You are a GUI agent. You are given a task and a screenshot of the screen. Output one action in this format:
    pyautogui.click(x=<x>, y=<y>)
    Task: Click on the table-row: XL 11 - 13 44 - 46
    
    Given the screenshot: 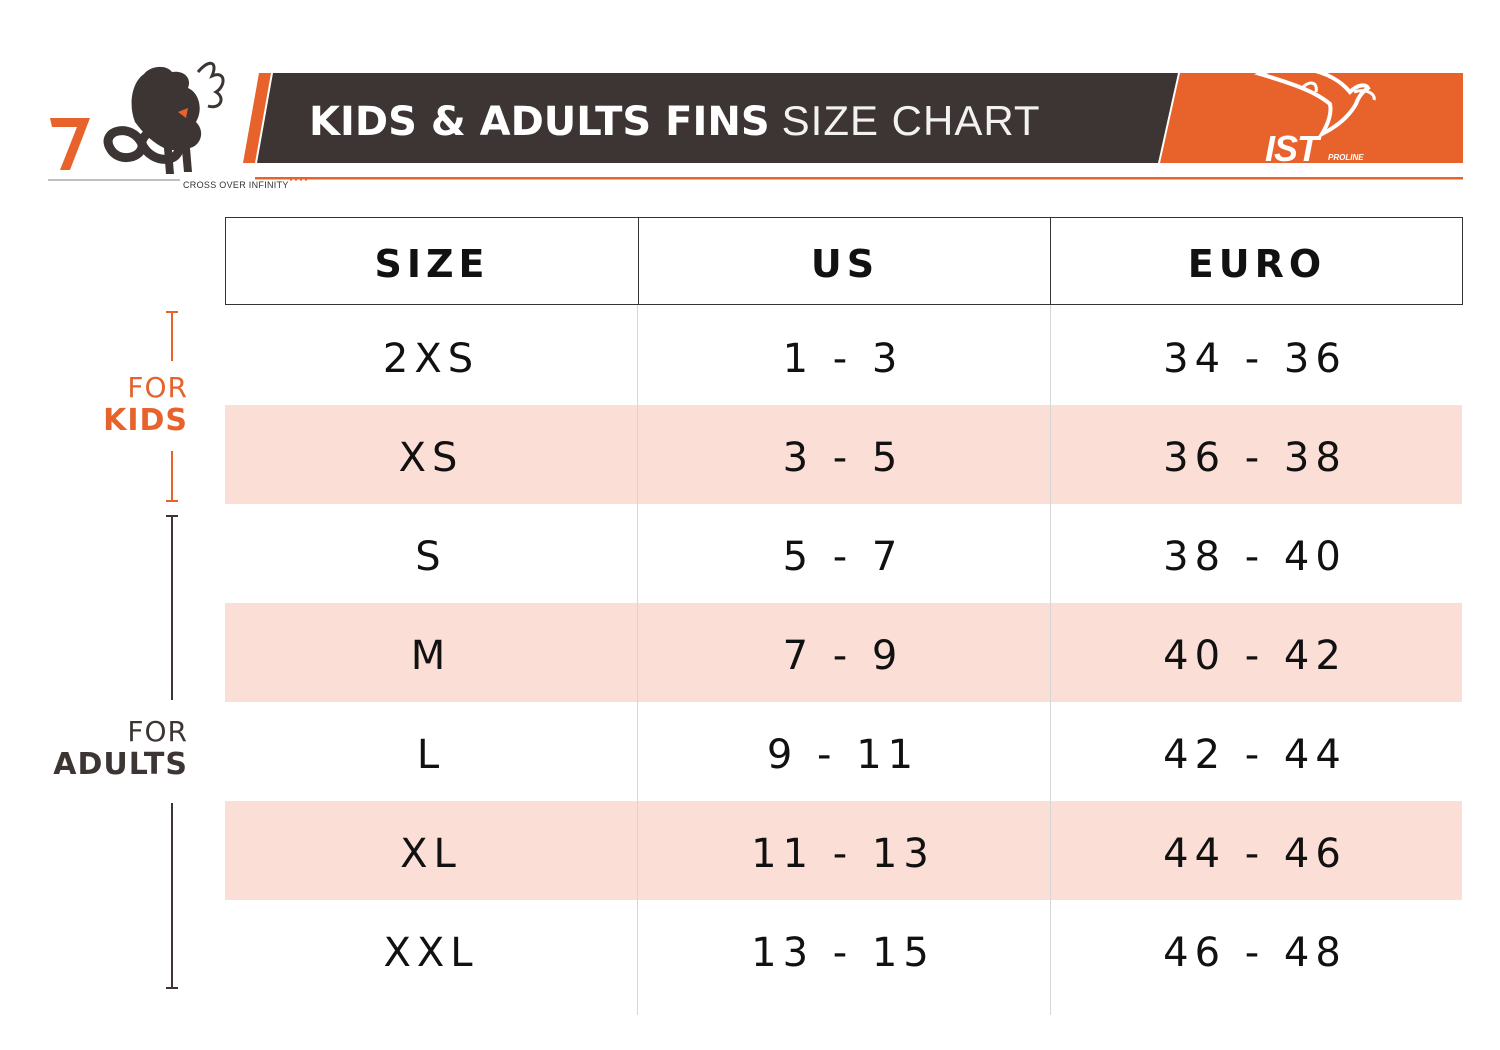 What is the action you would take?
    pyautogui.click(x=843, y=850)
    